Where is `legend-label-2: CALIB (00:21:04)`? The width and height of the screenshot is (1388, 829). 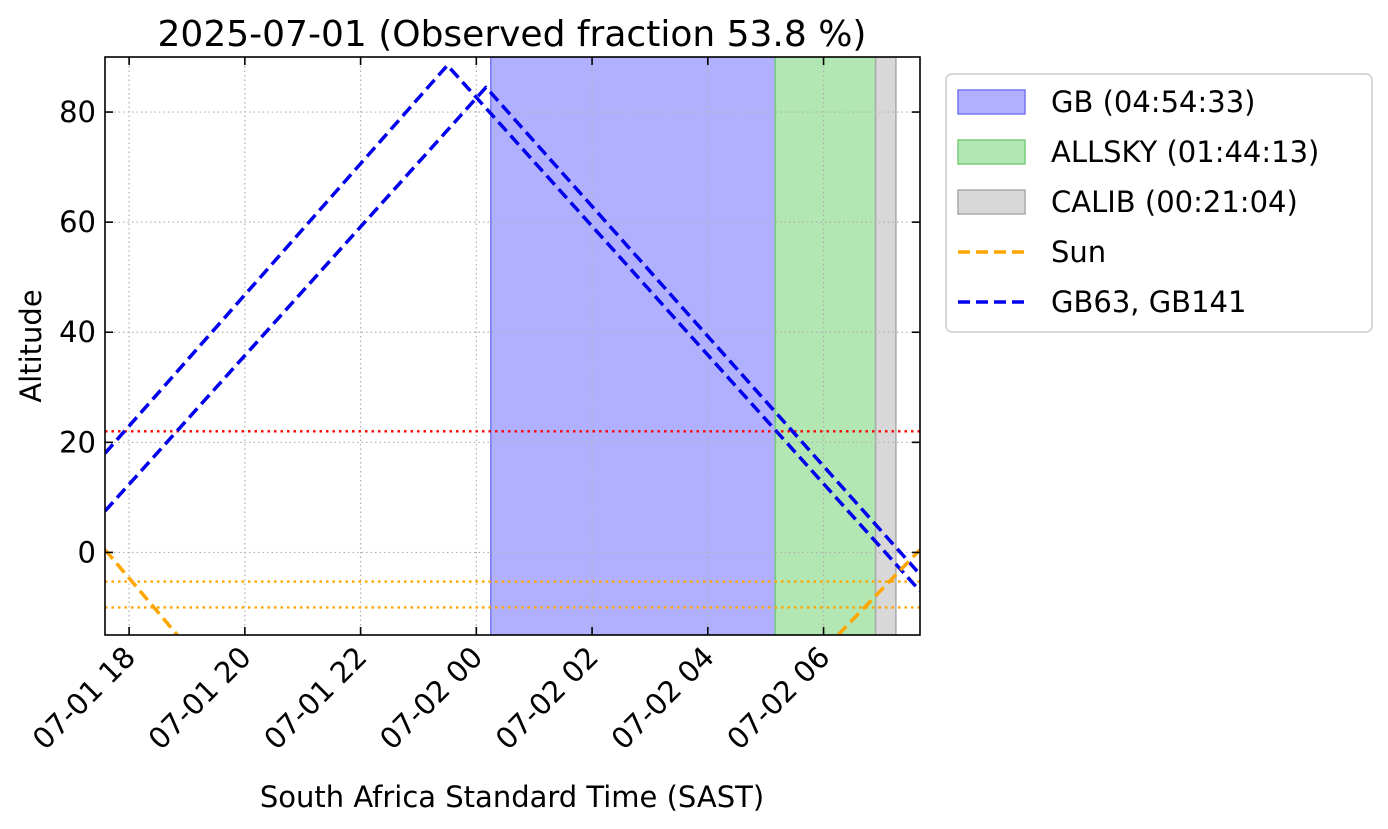 legend-label-2: CALIB (00:21:04) is located at coordinates (1174, 202).